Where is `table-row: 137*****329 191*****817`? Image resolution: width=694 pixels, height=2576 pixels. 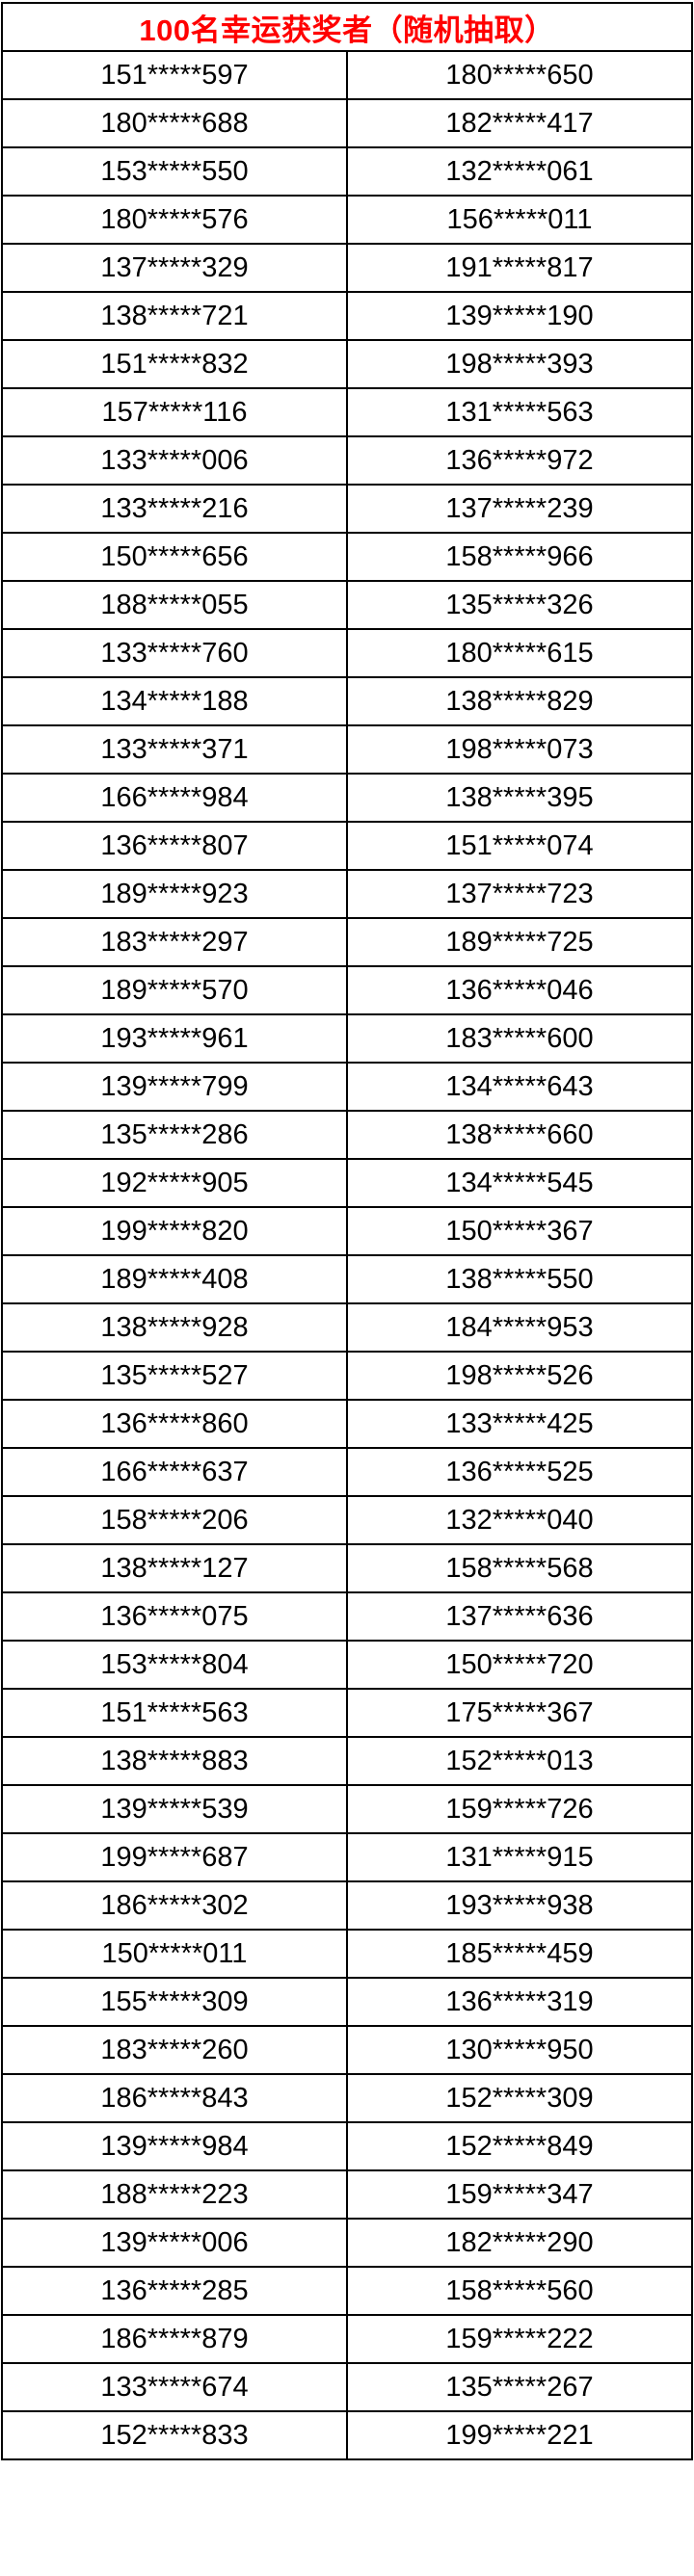 table-row: 137*****329 191*****817 is located at coordinates (347, 268).